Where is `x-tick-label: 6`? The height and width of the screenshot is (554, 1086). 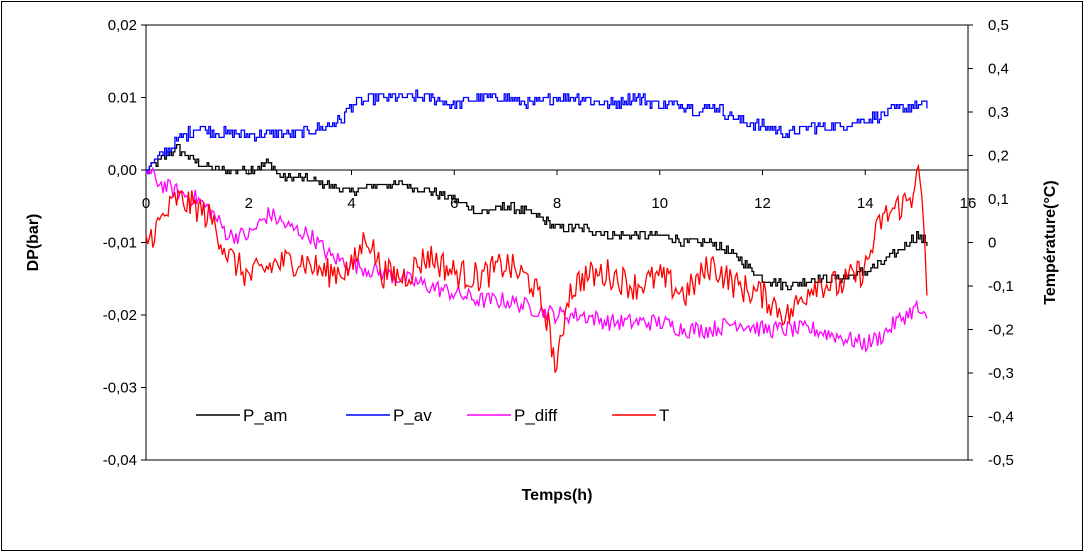
x-tick-label: 6 is located at coordinates (454, 203).